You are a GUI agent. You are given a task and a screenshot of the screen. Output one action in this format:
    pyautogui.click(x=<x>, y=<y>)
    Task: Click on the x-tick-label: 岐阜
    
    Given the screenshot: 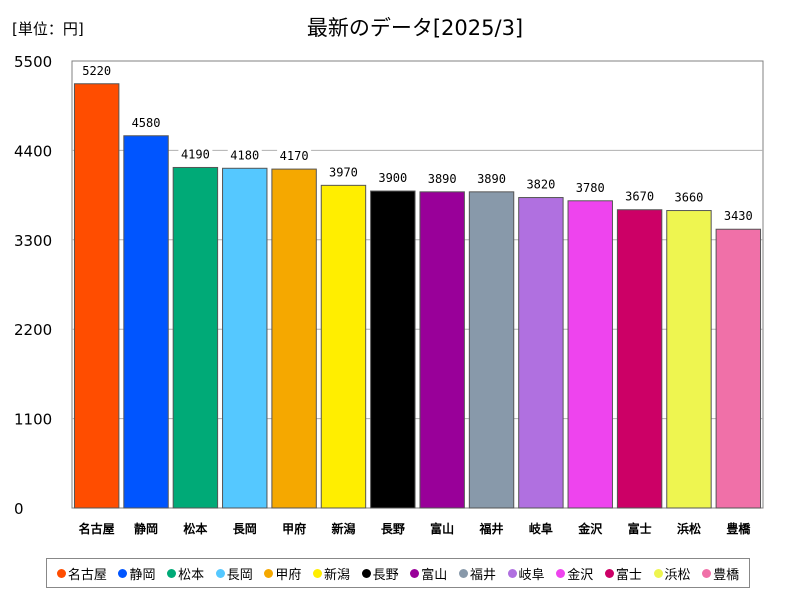 What is the action you would take?
    pyautogui.click(x=541, y=528)
    